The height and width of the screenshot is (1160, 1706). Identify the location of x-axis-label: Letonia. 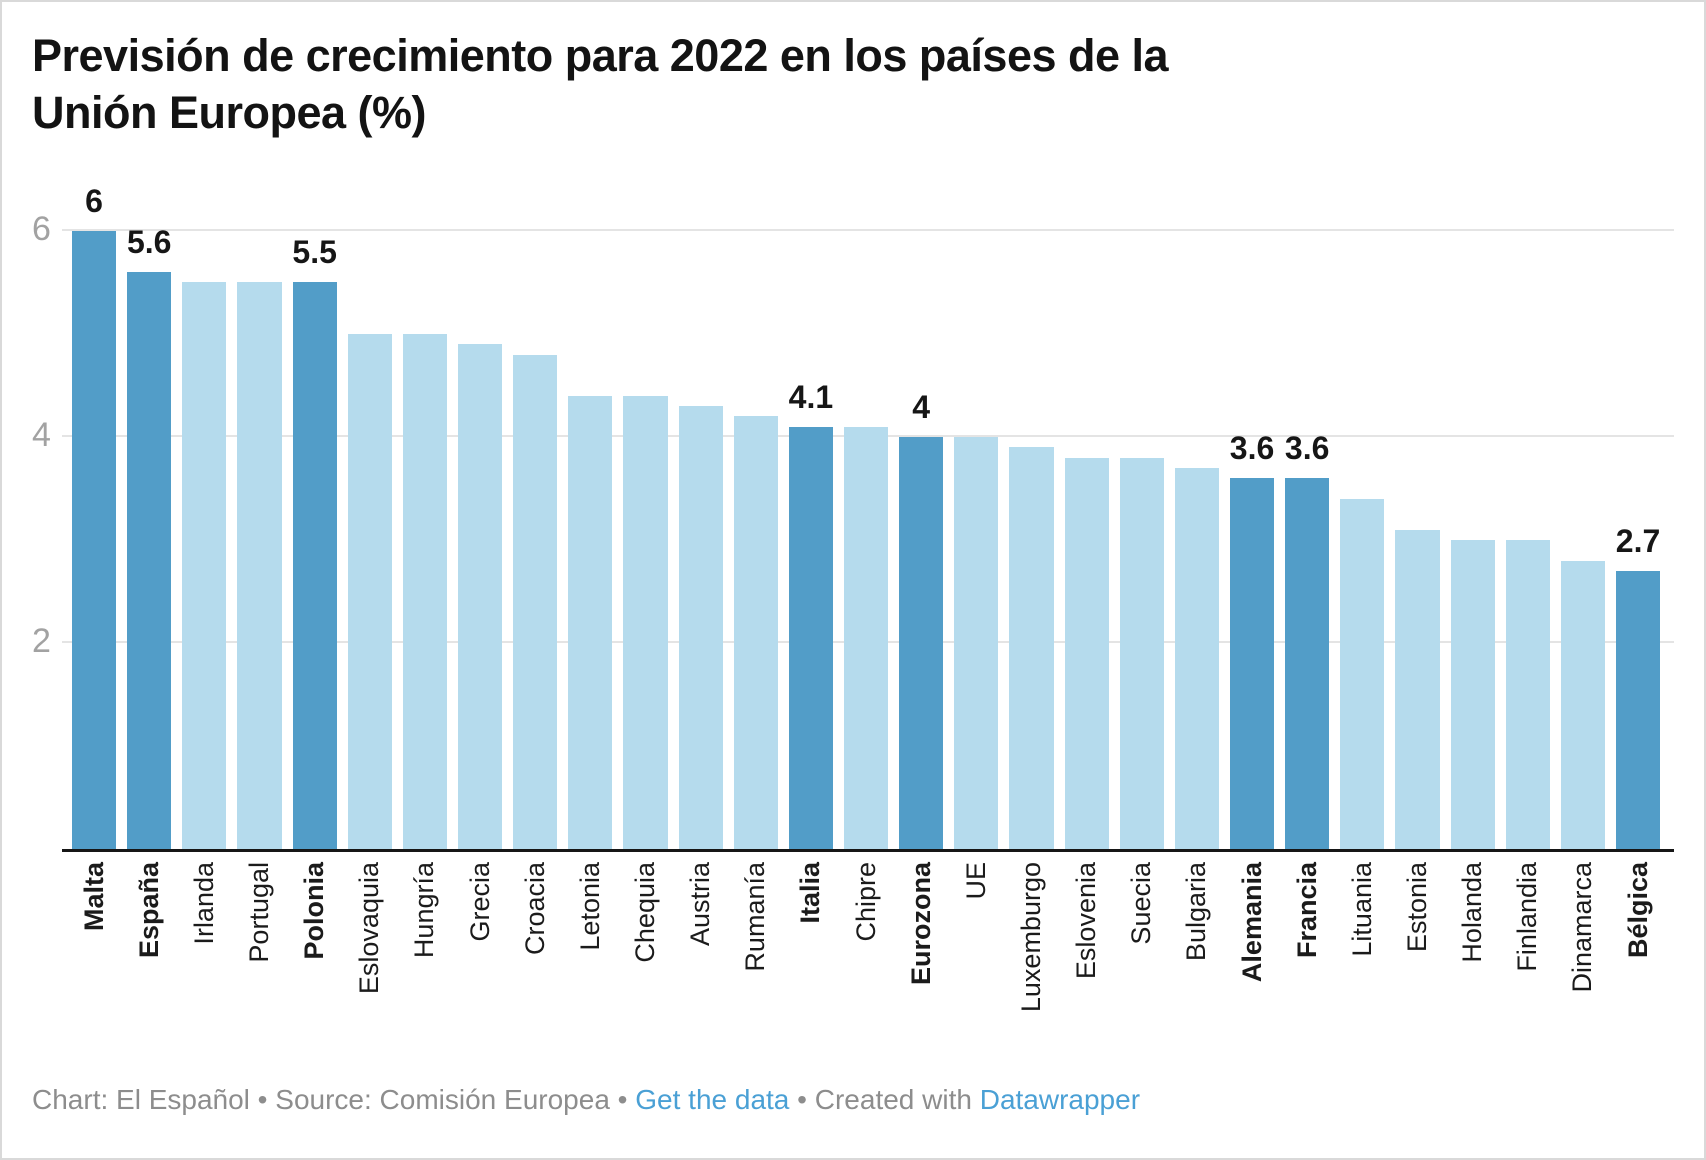
(589, 906).